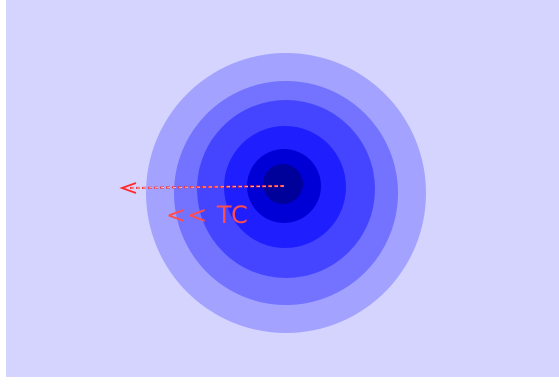  What do you see at coordinates (283, 184) in the screenshot?
I see `center-eye` at bounding box center [283, 184].